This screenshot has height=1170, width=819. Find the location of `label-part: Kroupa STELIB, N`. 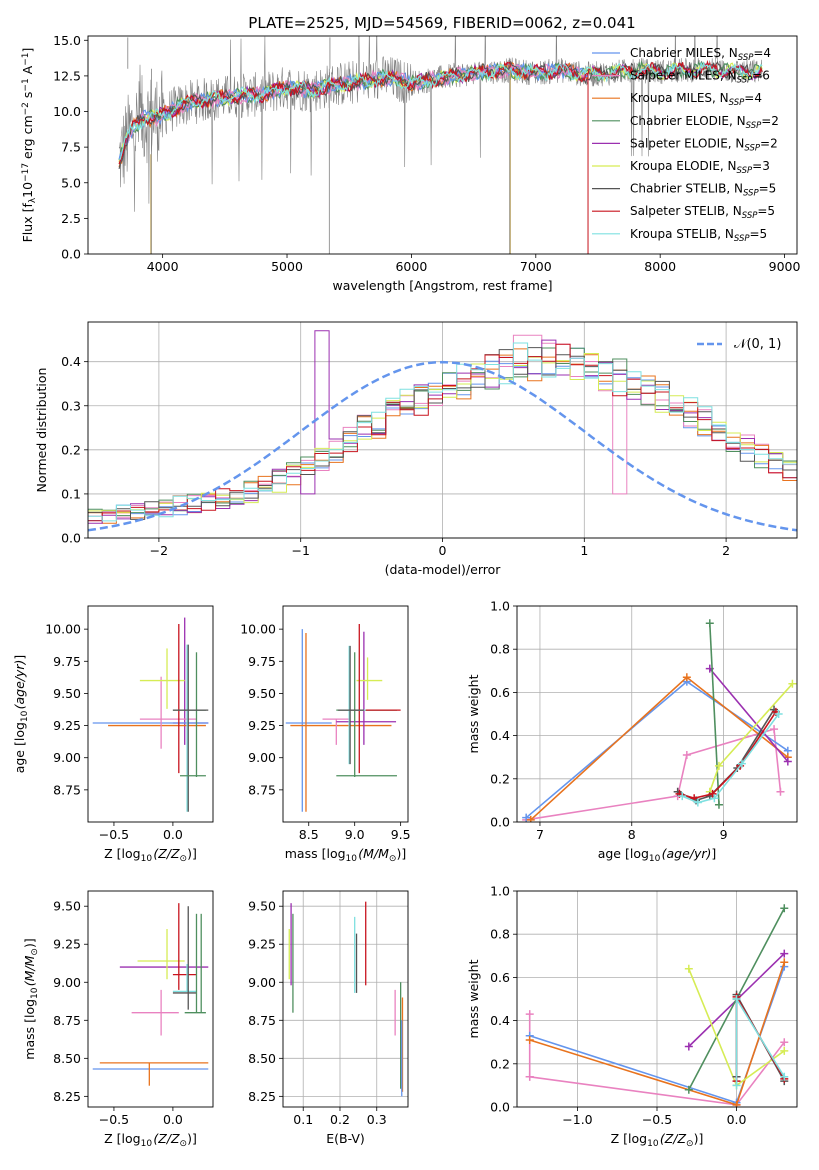

label-part: Kroupa STELIB, N is located at coordinates (682, 234).